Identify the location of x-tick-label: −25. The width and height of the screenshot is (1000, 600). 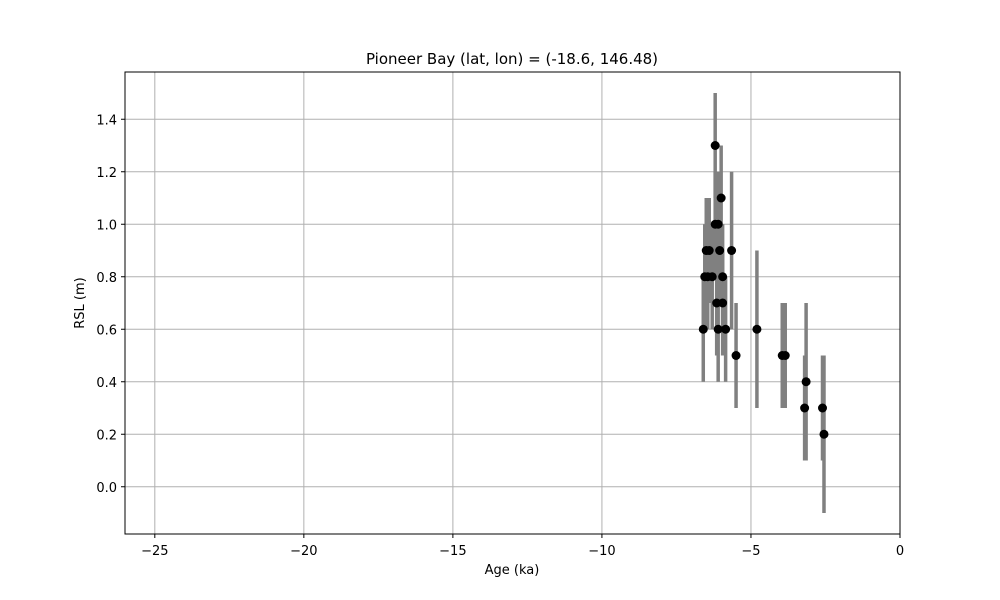
(154, 551).